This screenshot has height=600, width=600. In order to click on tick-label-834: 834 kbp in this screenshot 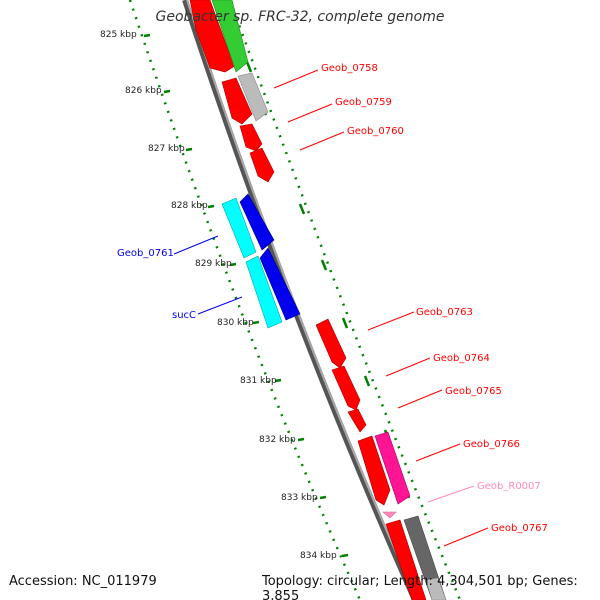, I will do `click(318, 556)`.